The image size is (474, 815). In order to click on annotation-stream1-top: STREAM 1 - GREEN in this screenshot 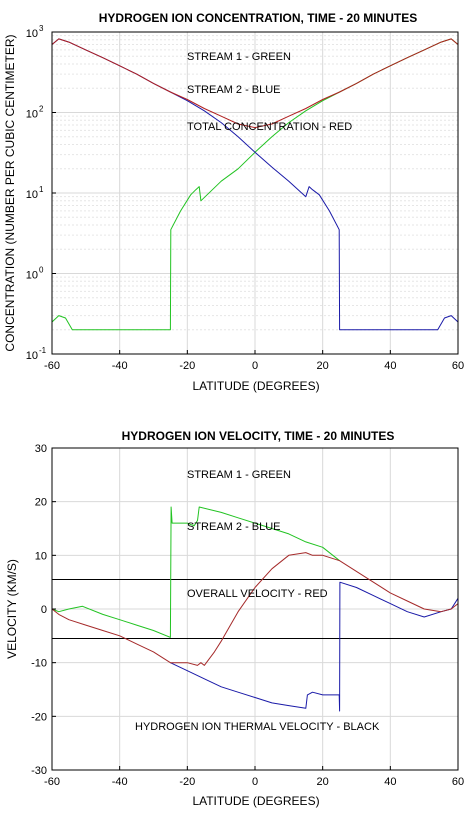, I will do `click(239, 57)`.